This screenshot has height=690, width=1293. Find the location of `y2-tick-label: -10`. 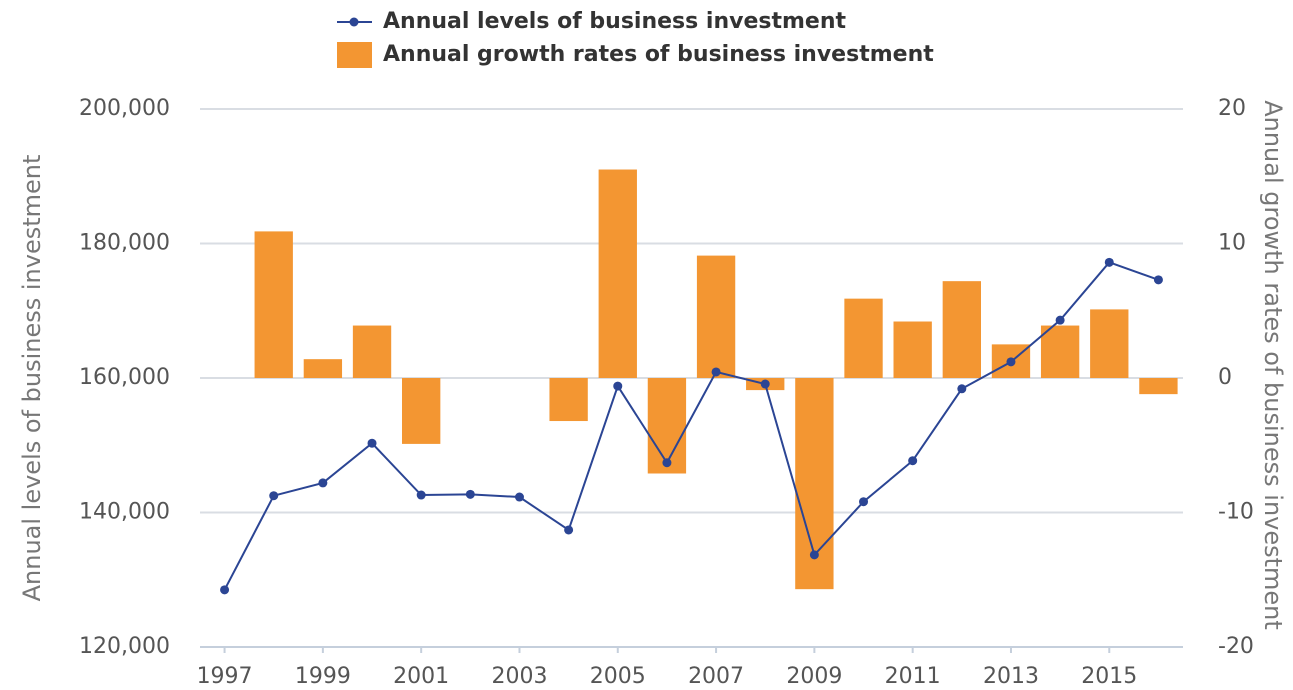

y2-tick-label: -10 is located at coordinates (1236, 512).